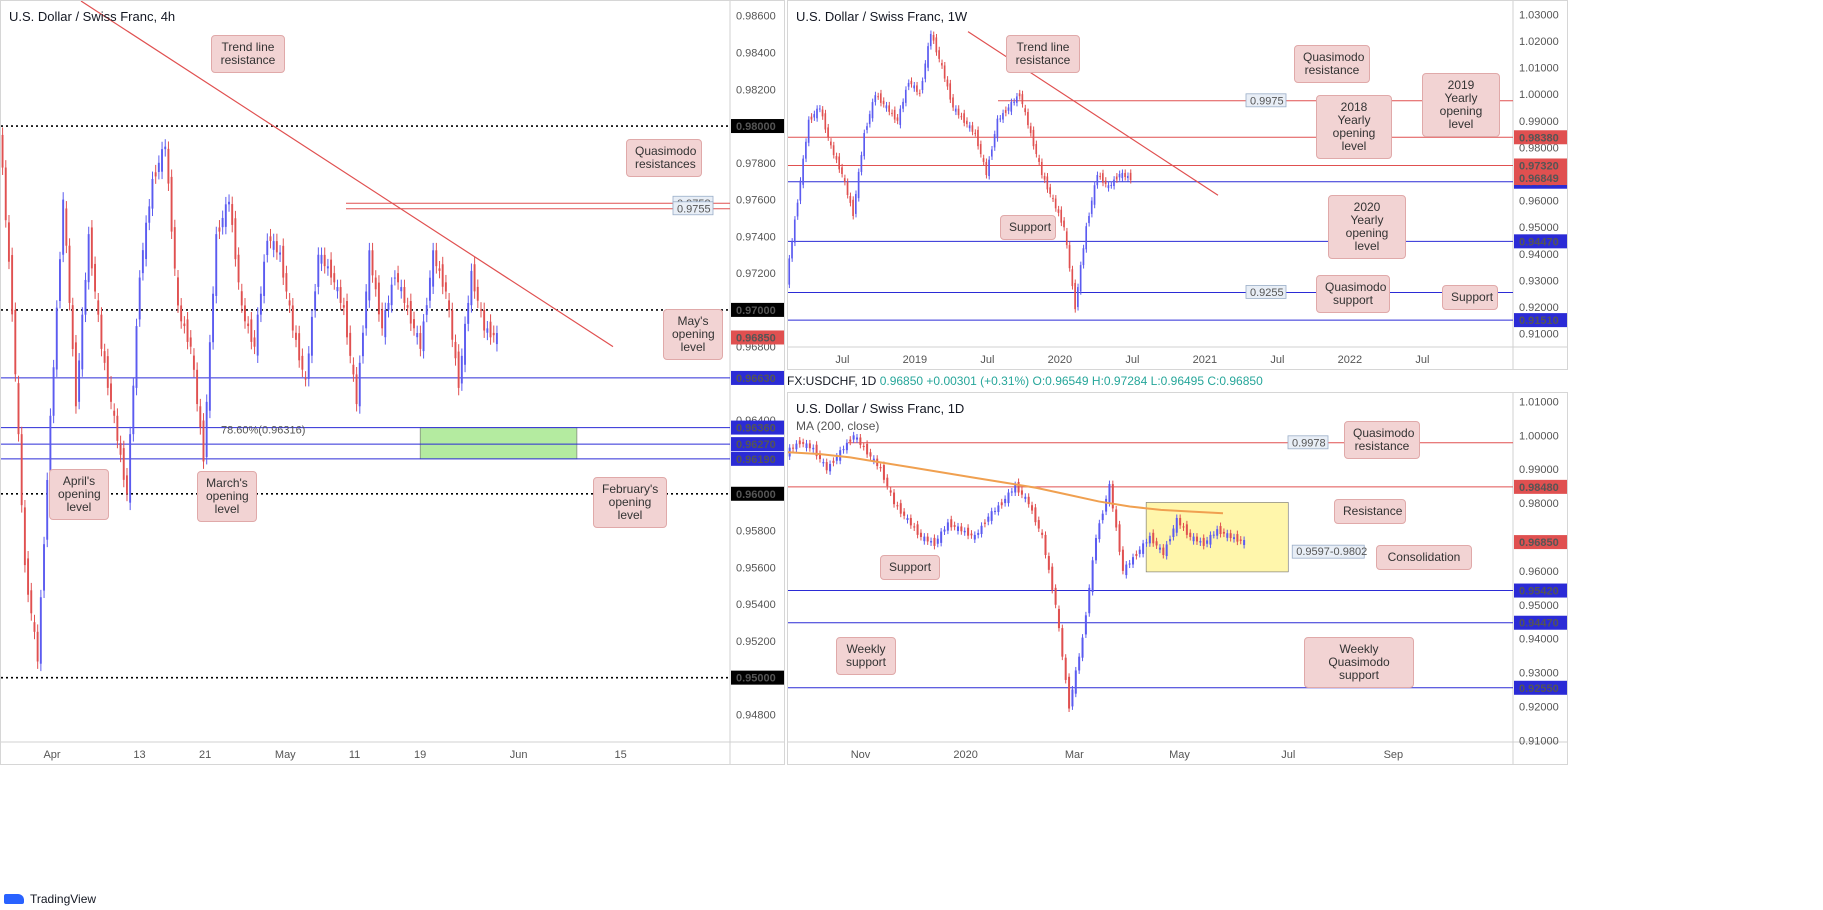  What do you see at coordinates (756, 679) in the screenshot?
I see `level-tag-3: 0.95000` at bounding box center [756, 679].